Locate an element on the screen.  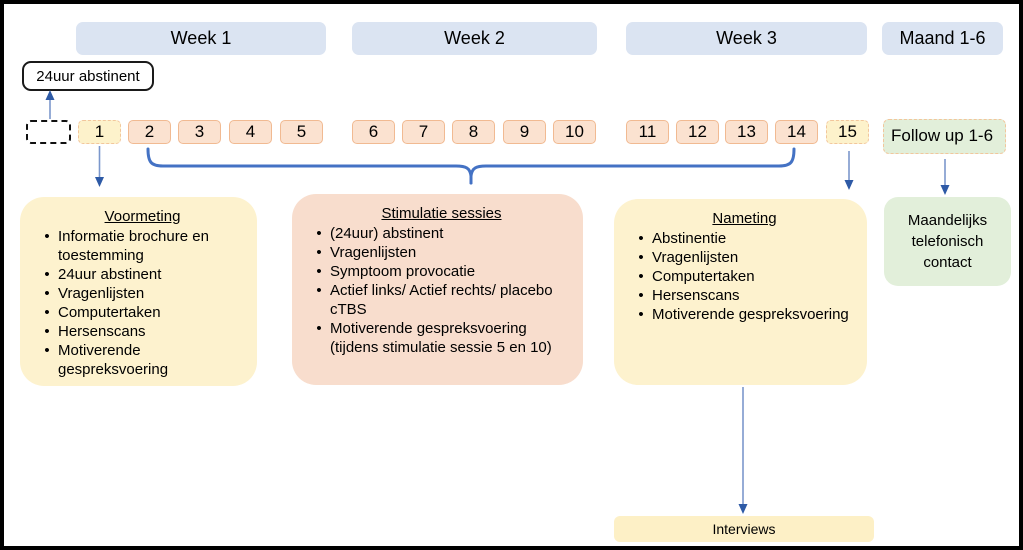
arrow-day1-voormeting is located at coordinates (99, 166).